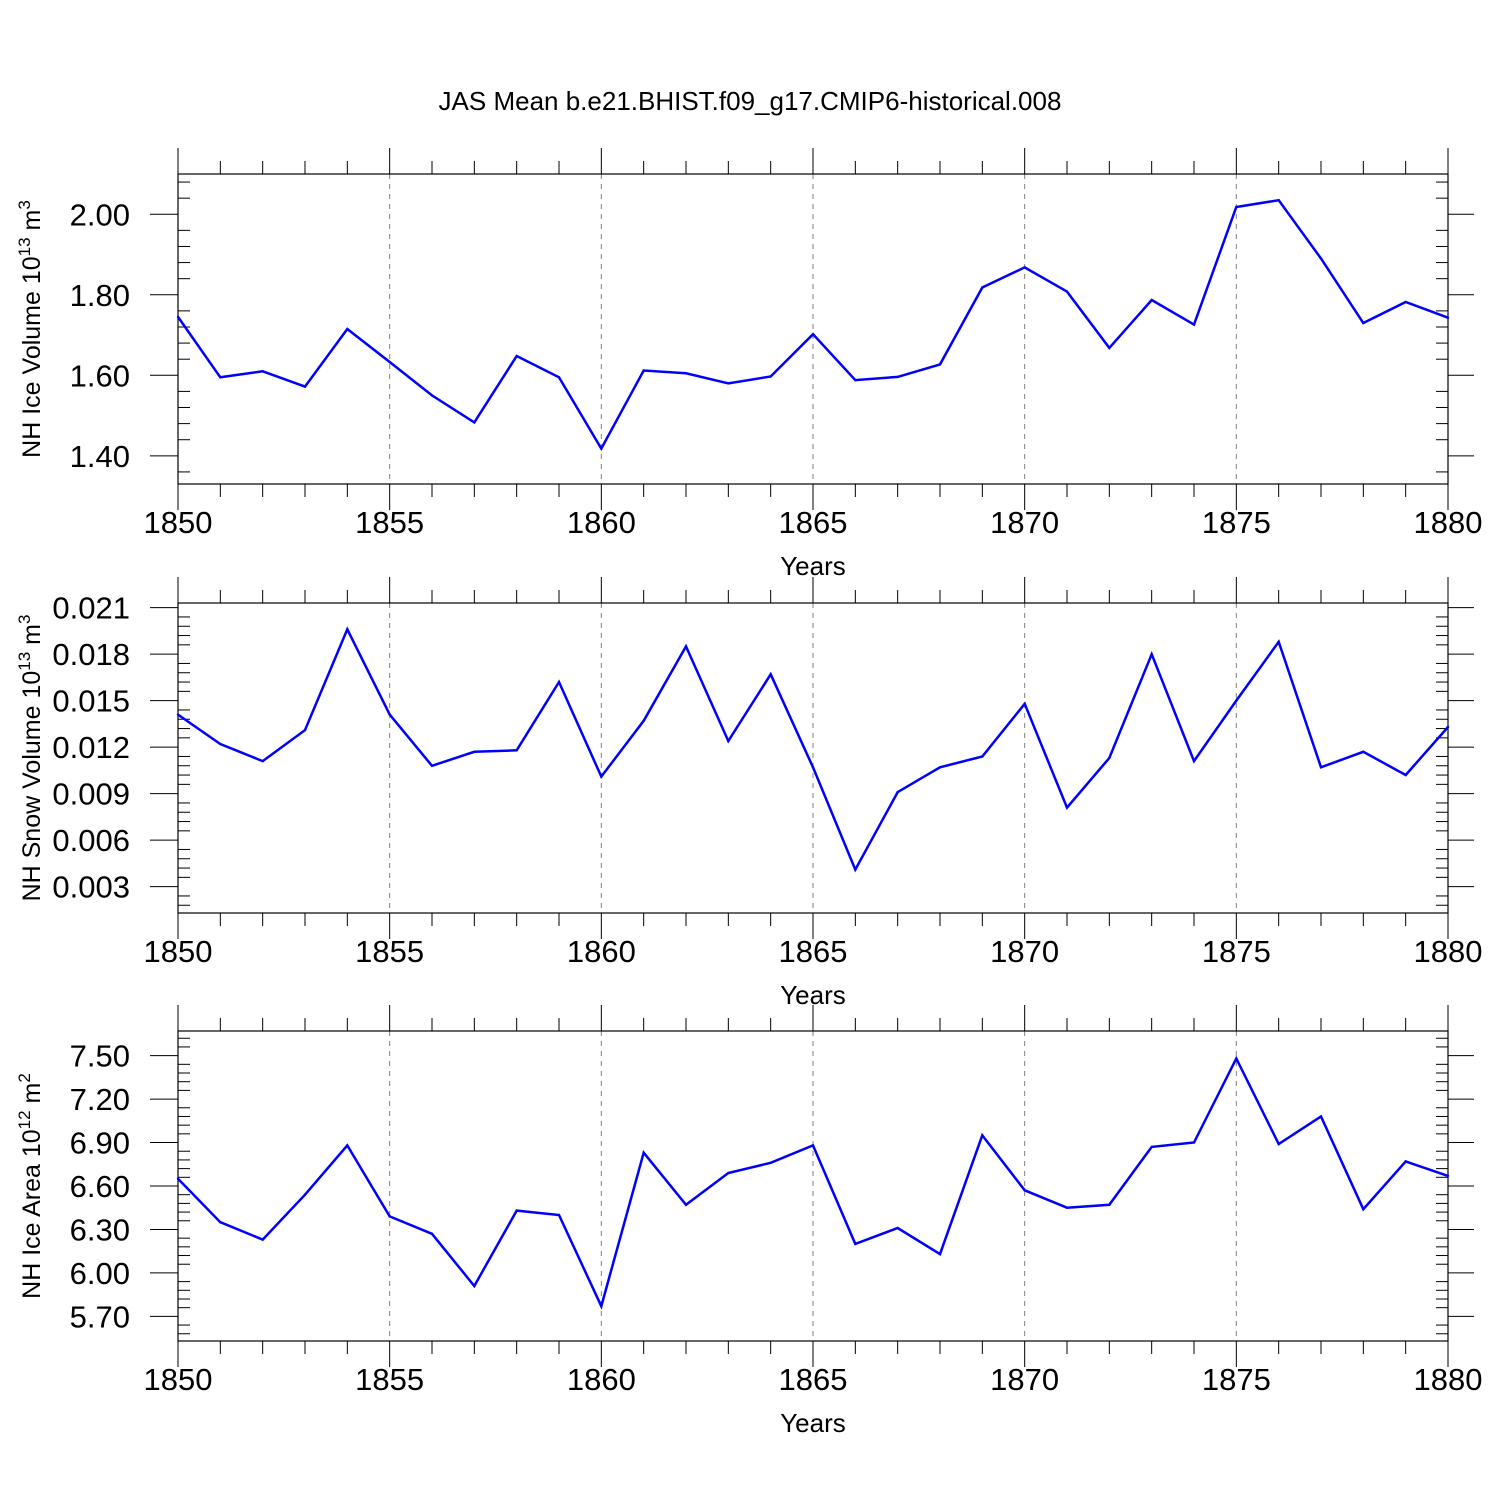  What do you see at coordinates (32, 1214) in the screenshot?
I see `y-axis-label-main: NH Ice Area 10` at bounding box center [32, 1214].